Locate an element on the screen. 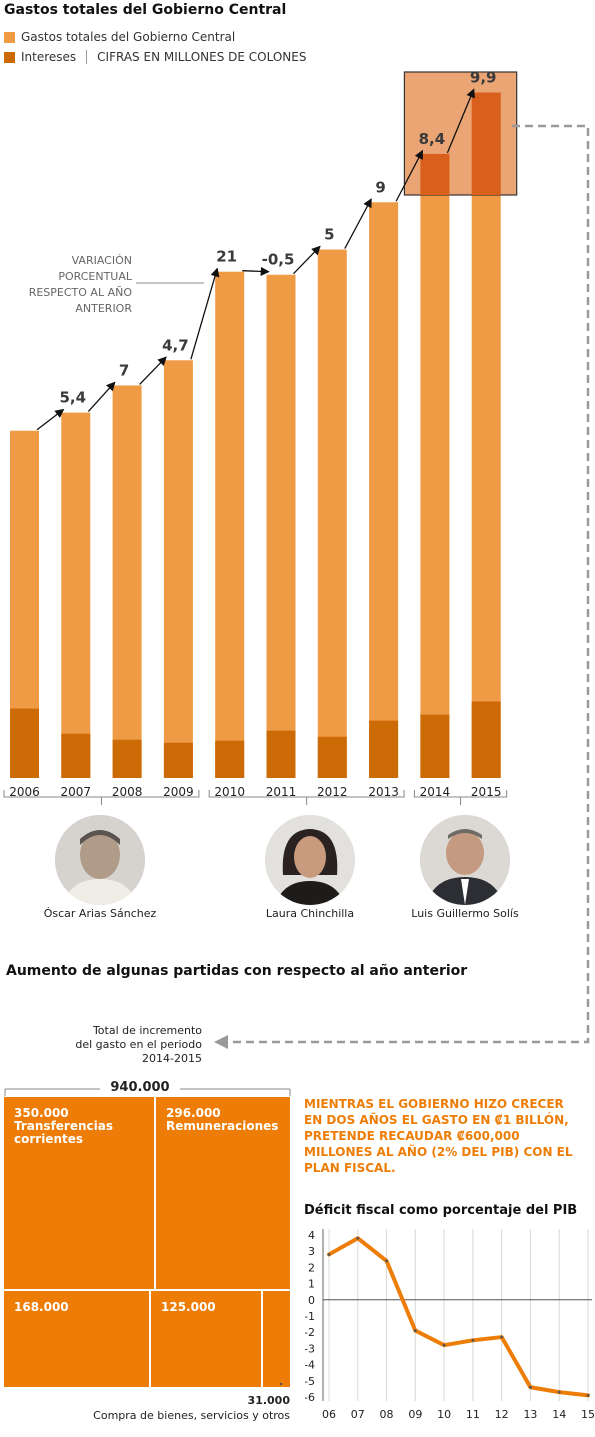 The image size is (595, 1437). y-tick-label: 0 is located at coordinates (311, 1300).